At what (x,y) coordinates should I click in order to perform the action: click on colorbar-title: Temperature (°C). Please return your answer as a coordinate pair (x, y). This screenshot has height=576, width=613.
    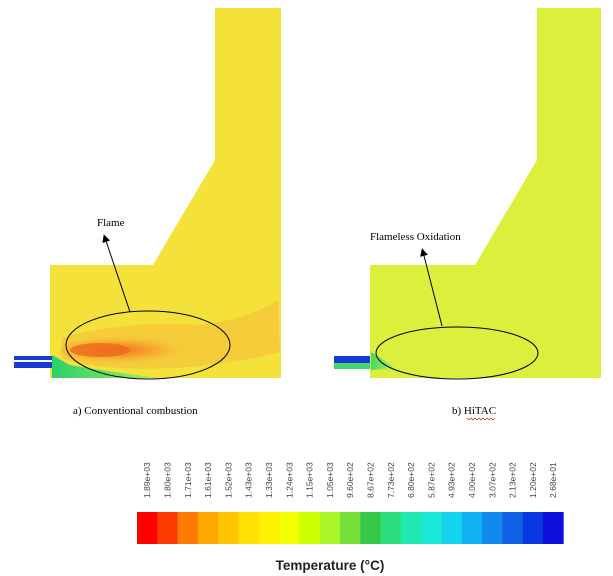
    Looking at the image, I should click on (330, 565).